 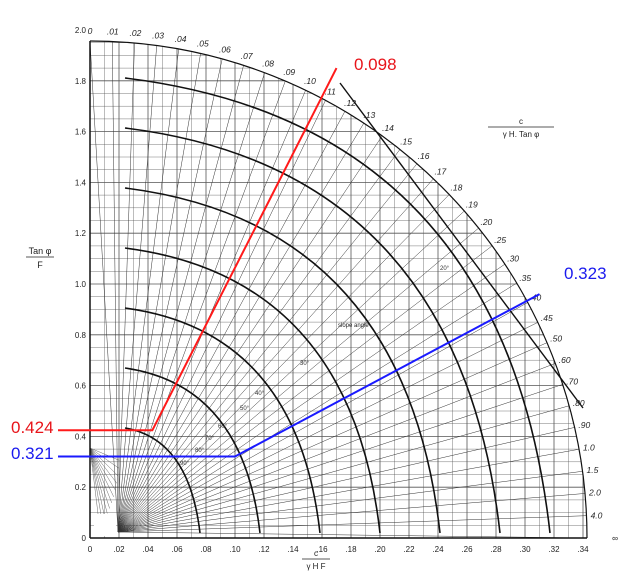 What do you see at coordinates (119, 549) in the screenshot?
I see `x-tick-label: .02` at bounding box center [119, 549].